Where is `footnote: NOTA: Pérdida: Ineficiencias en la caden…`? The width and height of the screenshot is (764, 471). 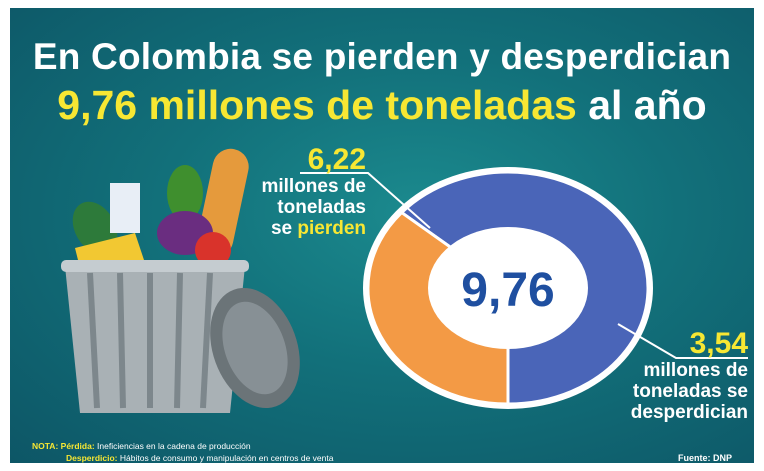
footnote: NOTA: Pérdida: Ineficiencias en la caden… is located at coordinates (182, 451).